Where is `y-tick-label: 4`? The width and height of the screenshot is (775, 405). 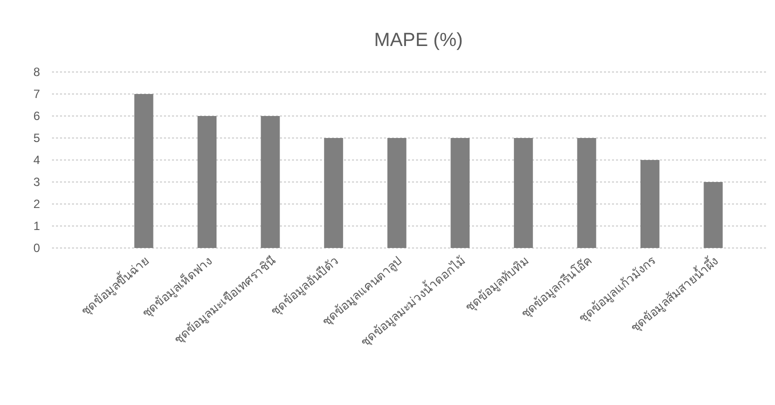 y-tick-label: 4 is located at coordinates (36, 160).